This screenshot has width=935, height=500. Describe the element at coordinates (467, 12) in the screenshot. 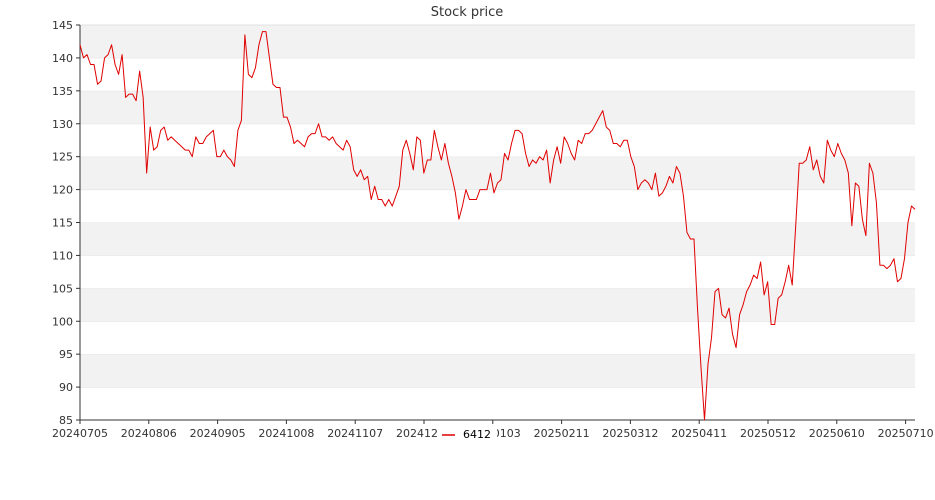

I see `chart-title: Stock price` at that location.